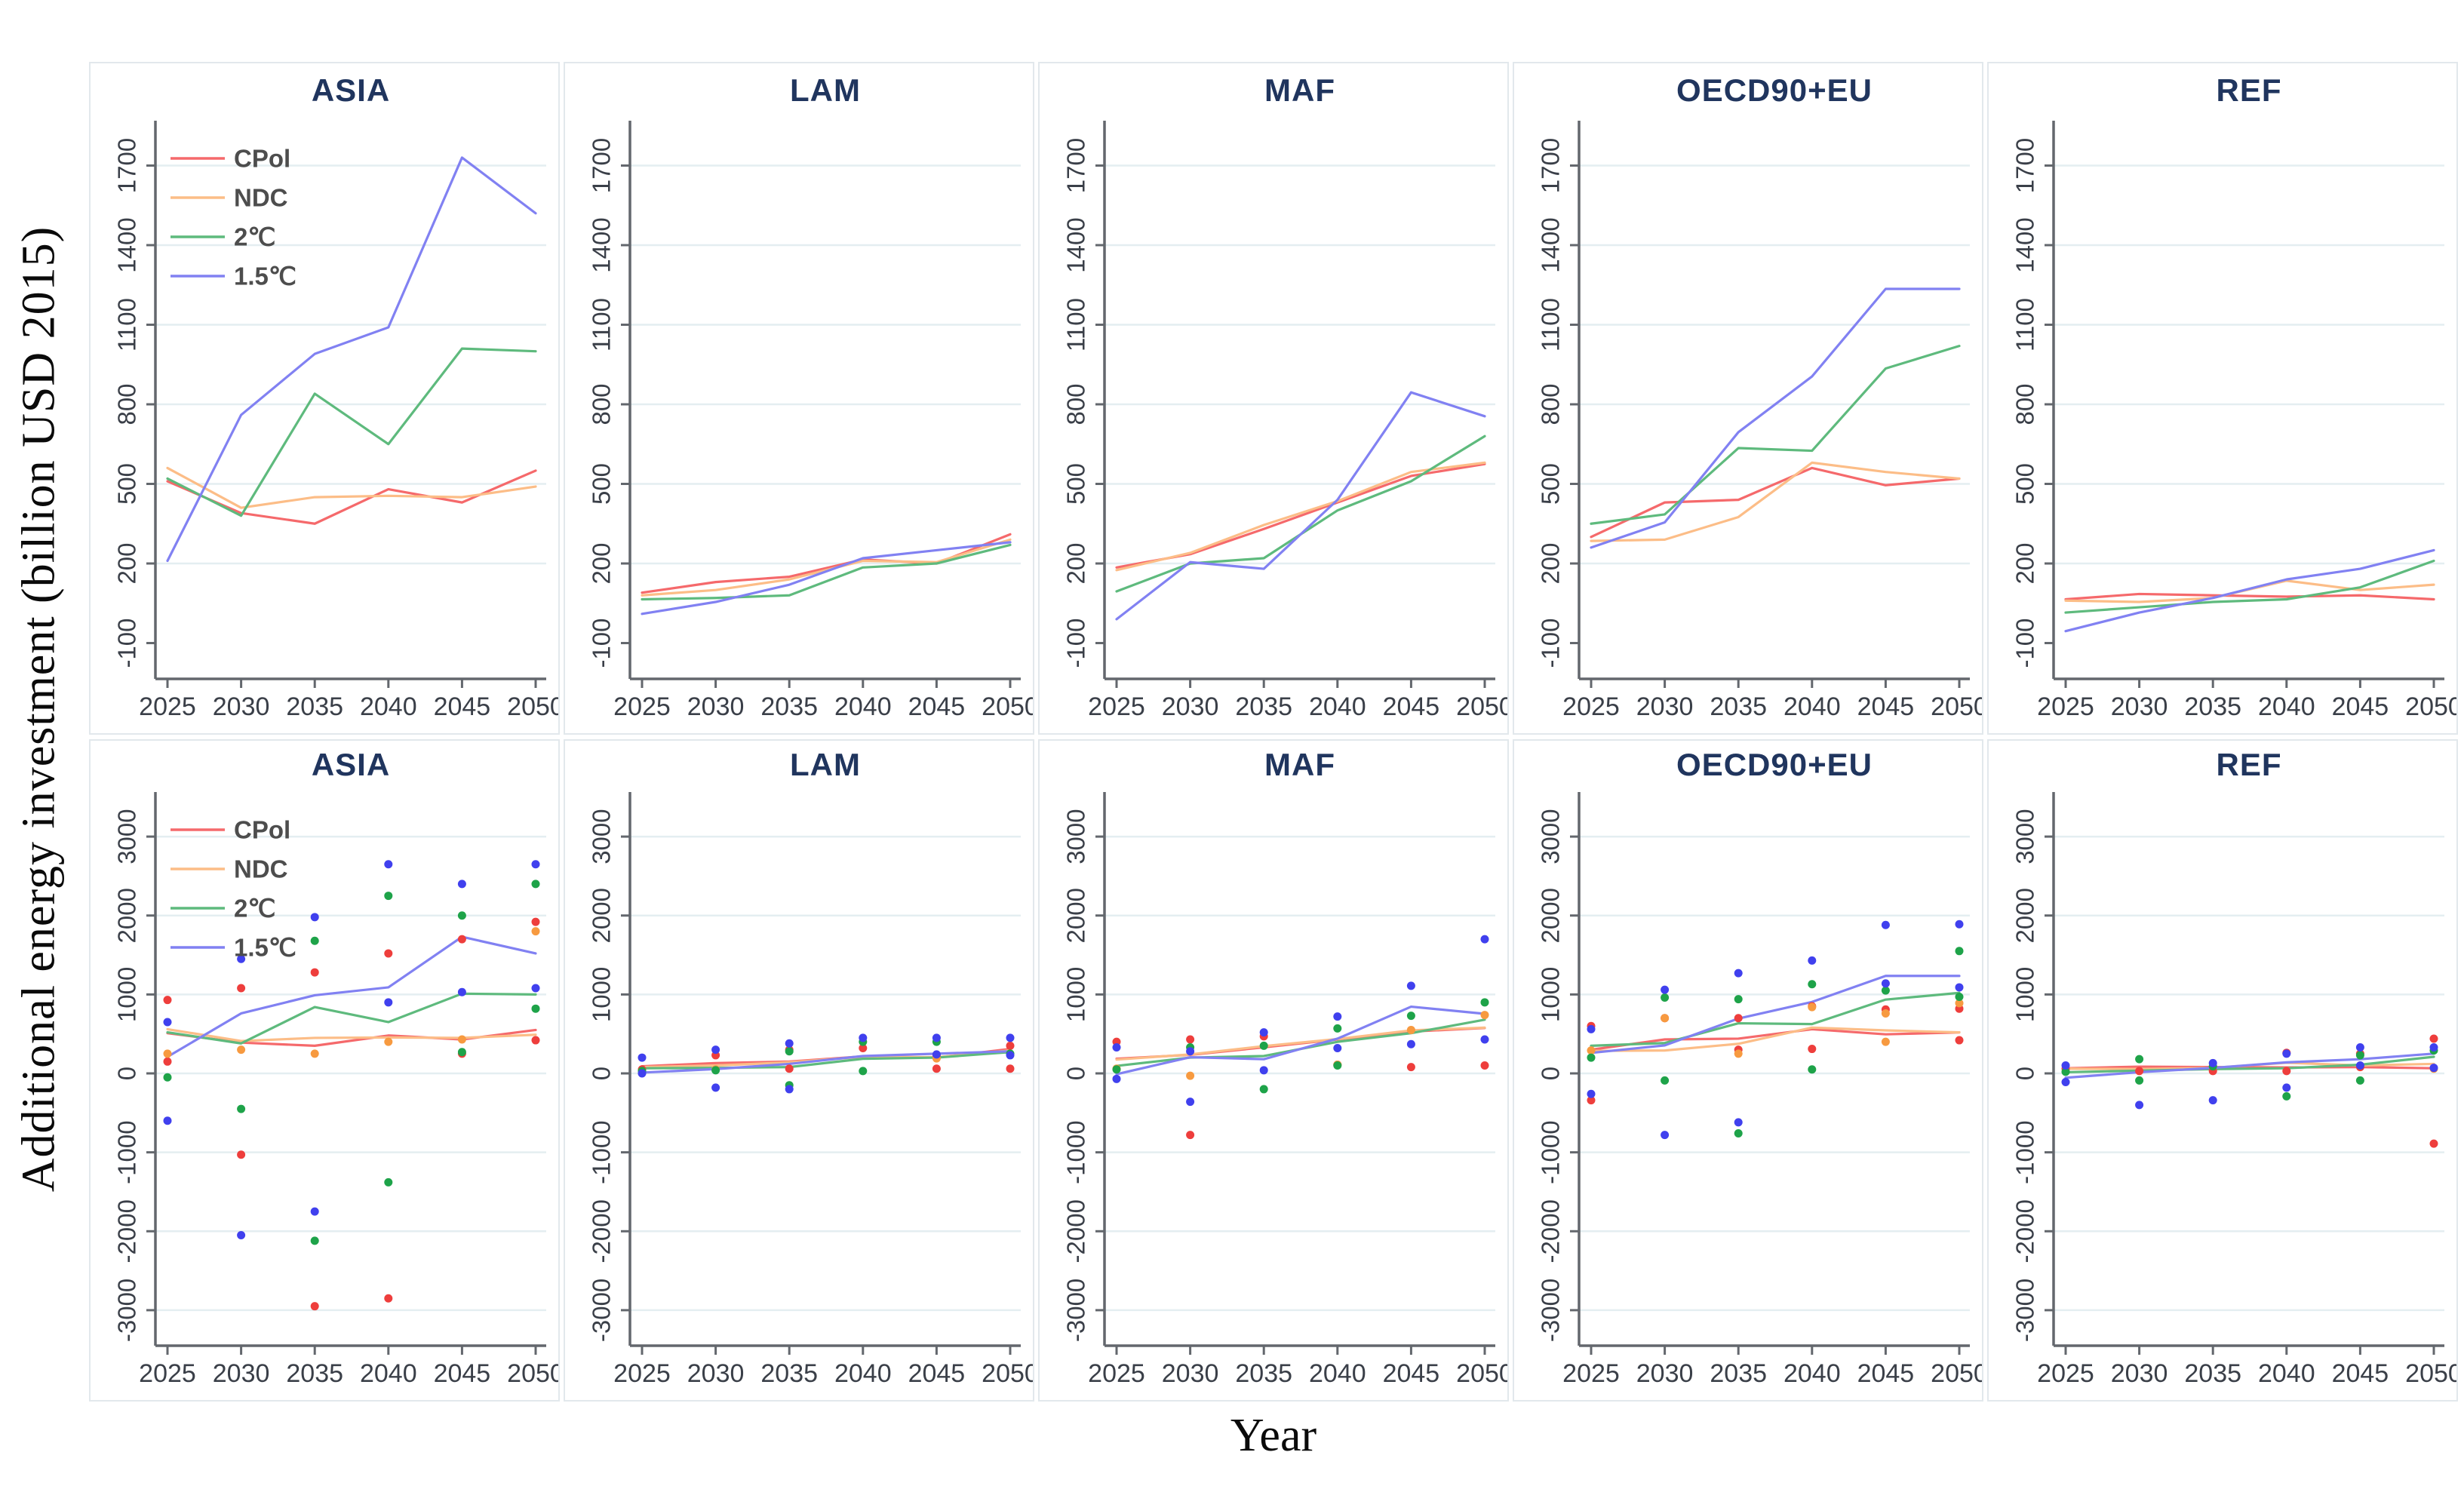 The height and width of the screenshot is (1486, 2464). I want to click on y-tick-label: 2000, so click(1551, 915).